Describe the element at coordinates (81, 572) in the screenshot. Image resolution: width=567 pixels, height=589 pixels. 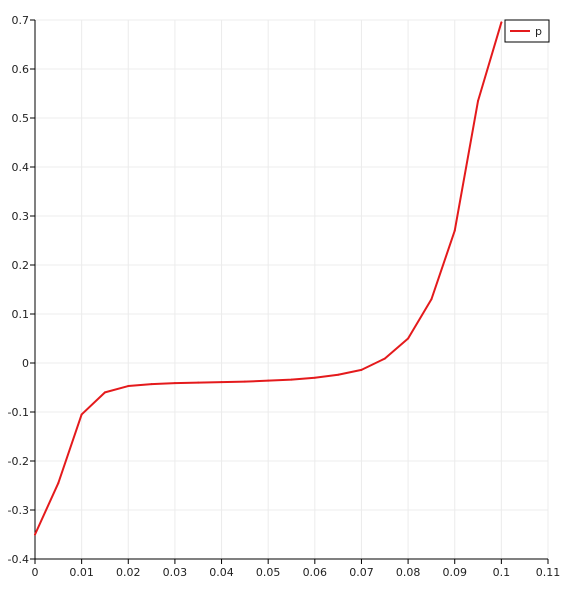
I see `x-tick-label: 0.01` at that location.